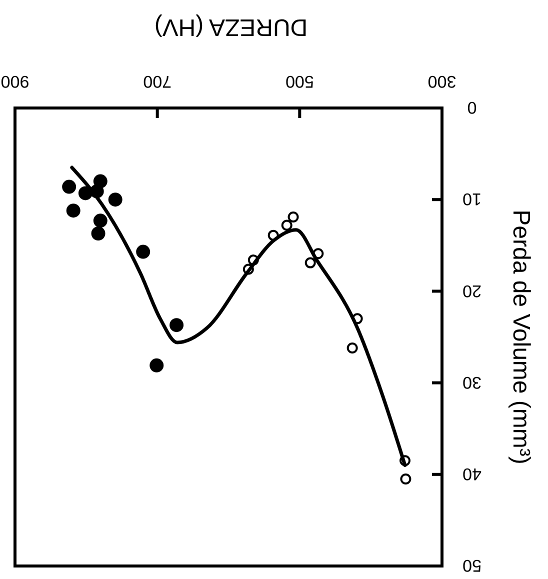  What do you see at coordinates (157, 82) in the screenshot?
I see `x-tick-label: 700` at bounding box center [157, 82].